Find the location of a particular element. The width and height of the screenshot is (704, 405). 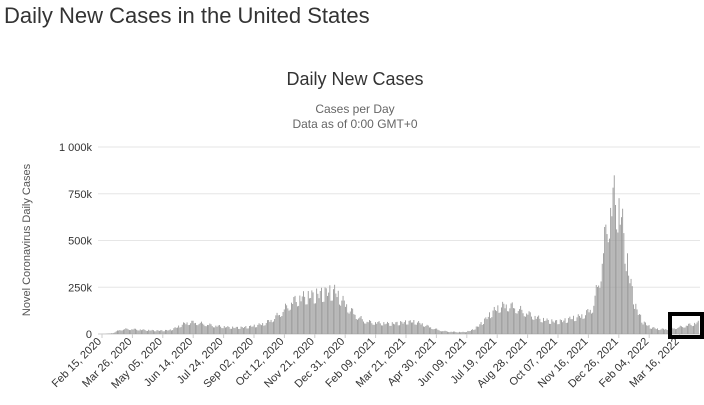

y-tick-label: 250k is located at coordinates (80, 288).